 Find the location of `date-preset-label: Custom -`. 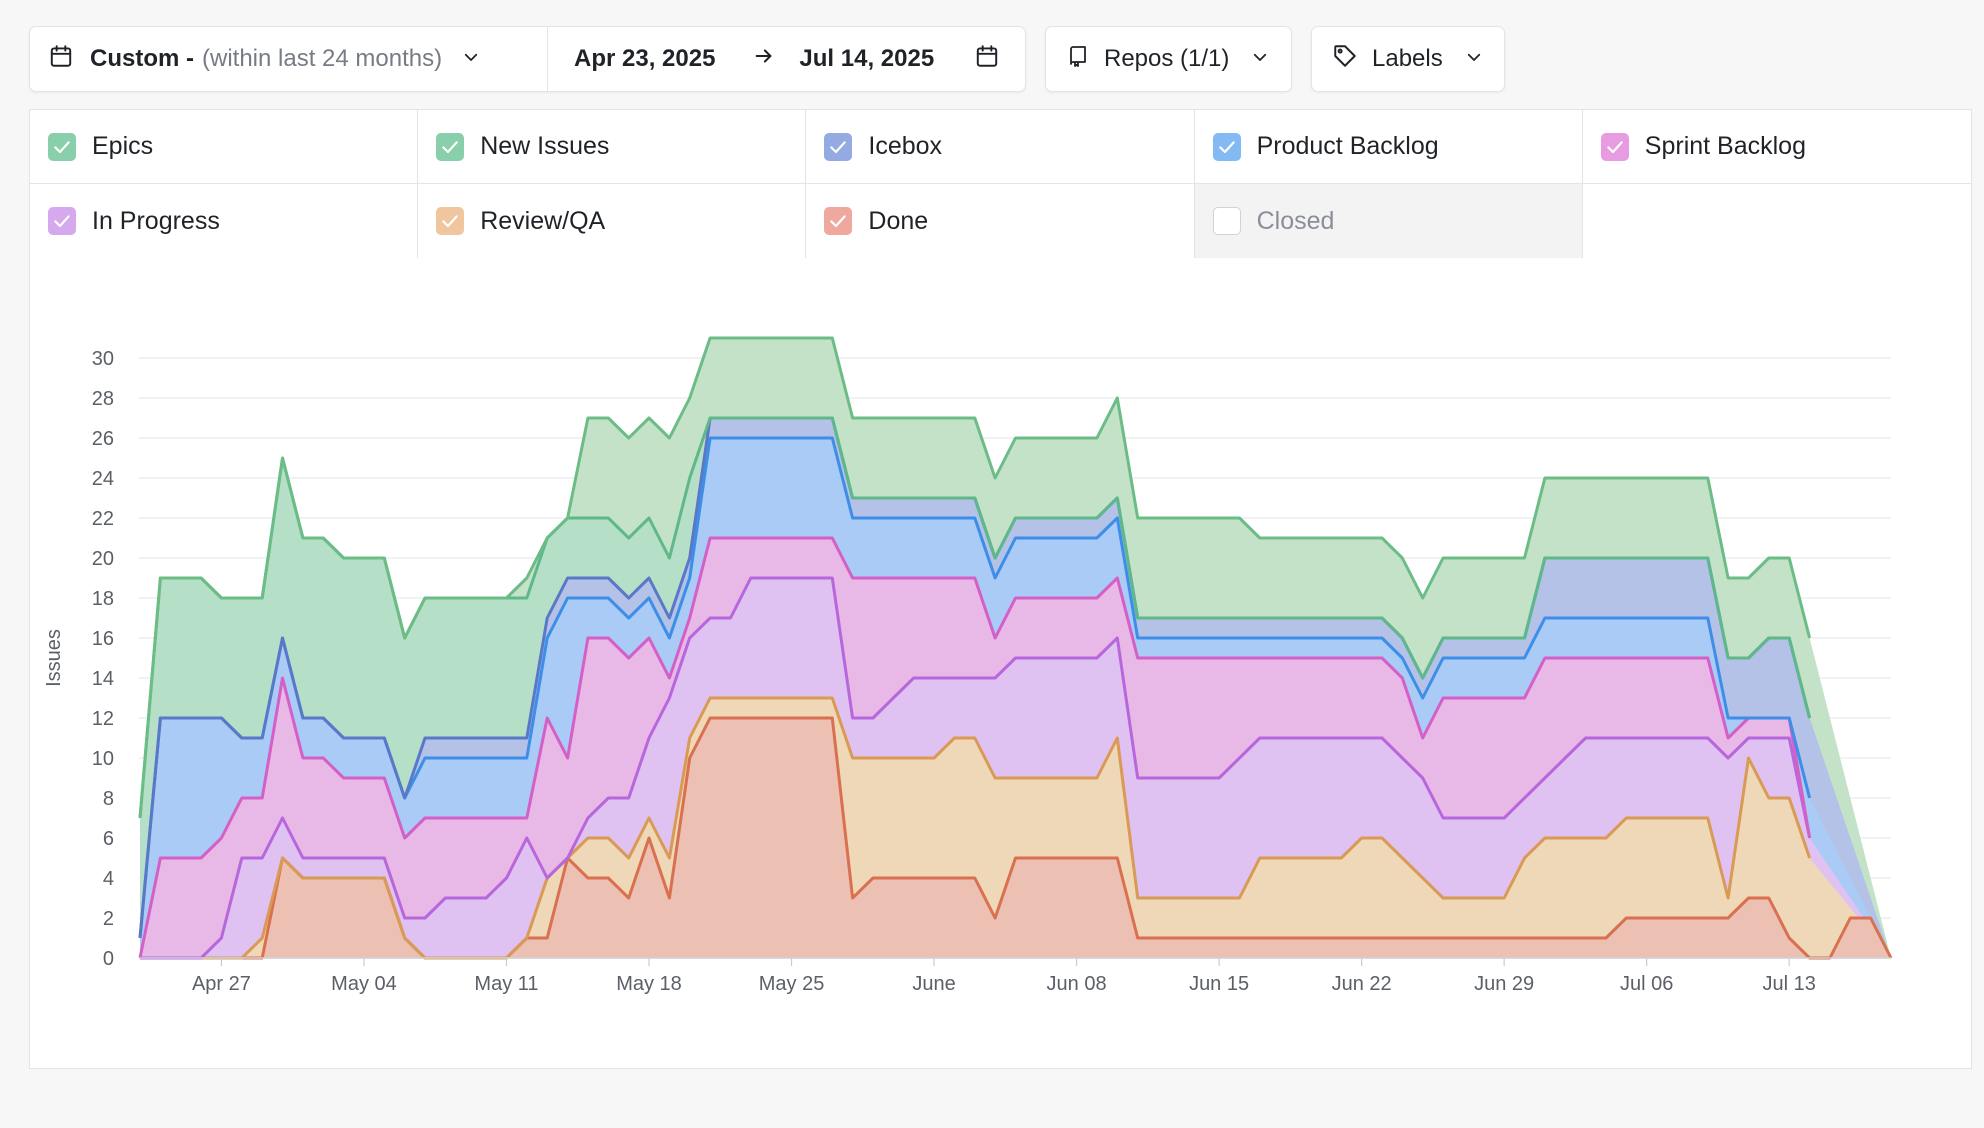

date-preset-label: Custom - is located at coordinates (142, 58).